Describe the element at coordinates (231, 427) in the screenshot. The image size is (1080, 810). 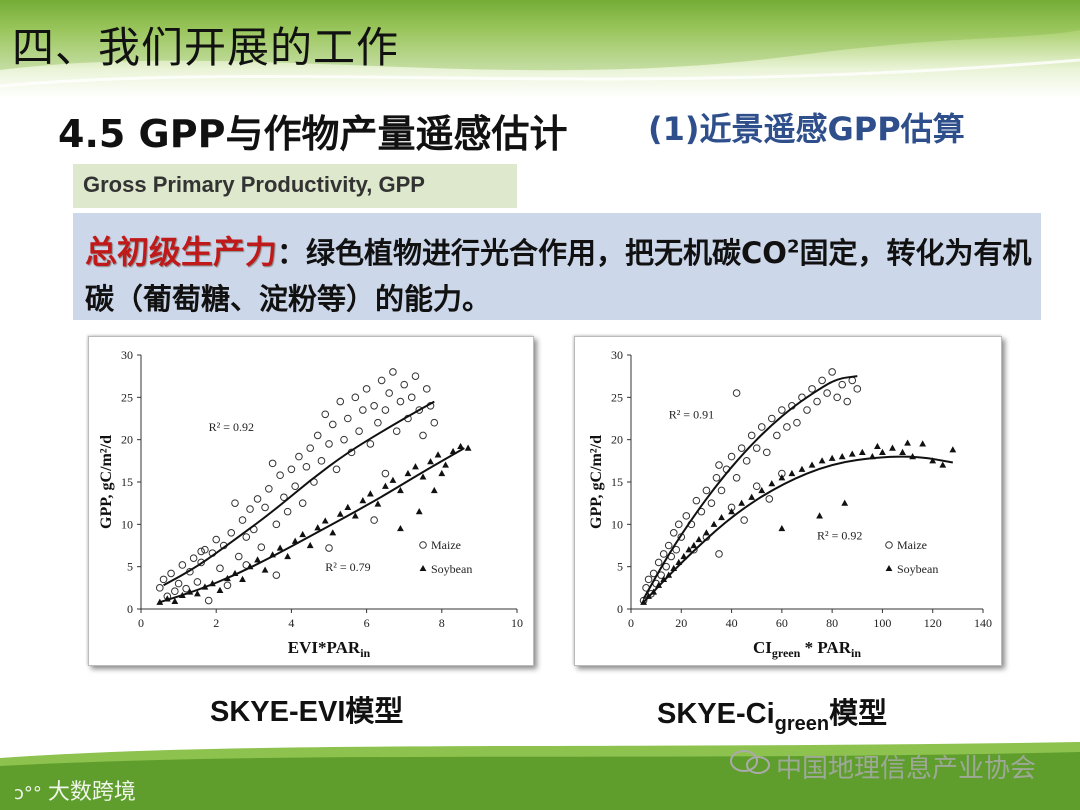
I see `r-squared-annotation: R² = 0.92` at that location.